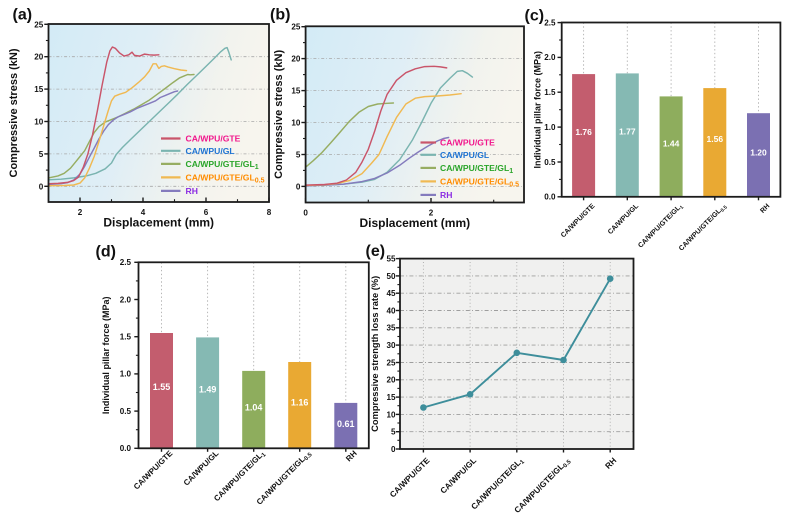  I want to click on svg-text:Compressive strength loss rate: Compressive strength loss rate (%), so click(375, 354).